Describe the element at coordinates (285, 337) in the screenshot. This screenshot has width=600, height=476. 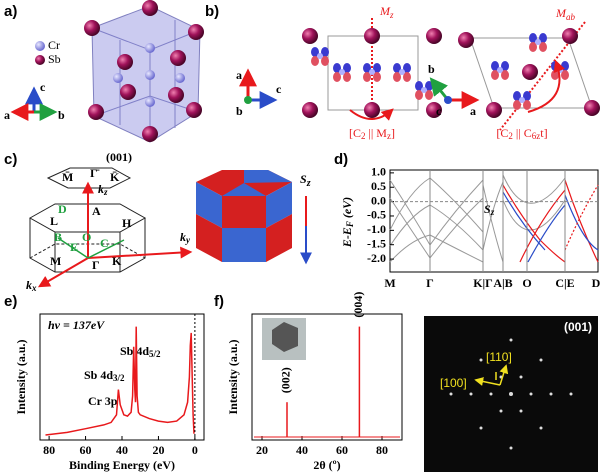
I see `sample` at that location.